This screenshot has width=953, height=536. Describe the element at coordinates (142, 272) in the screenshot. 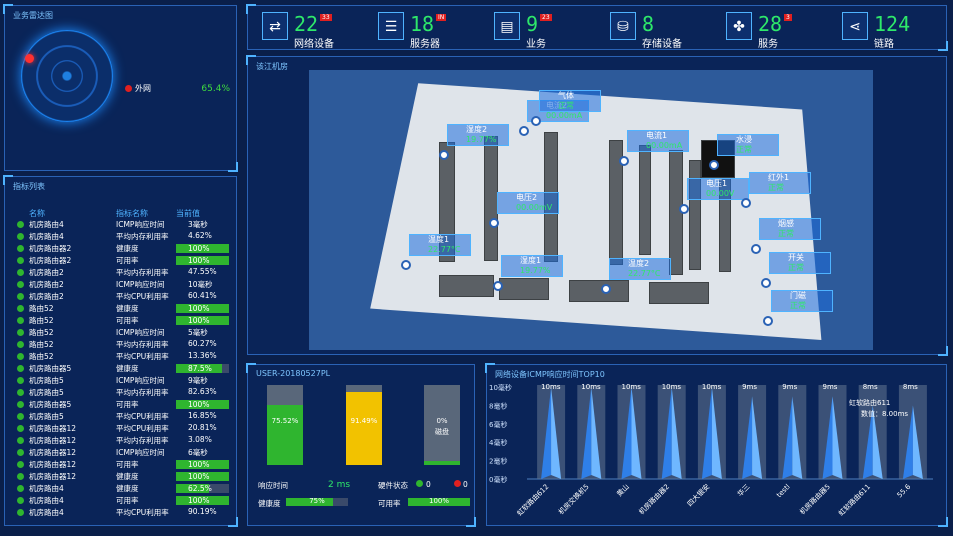

I see `row-metric: 平均内存利用率` at that location.